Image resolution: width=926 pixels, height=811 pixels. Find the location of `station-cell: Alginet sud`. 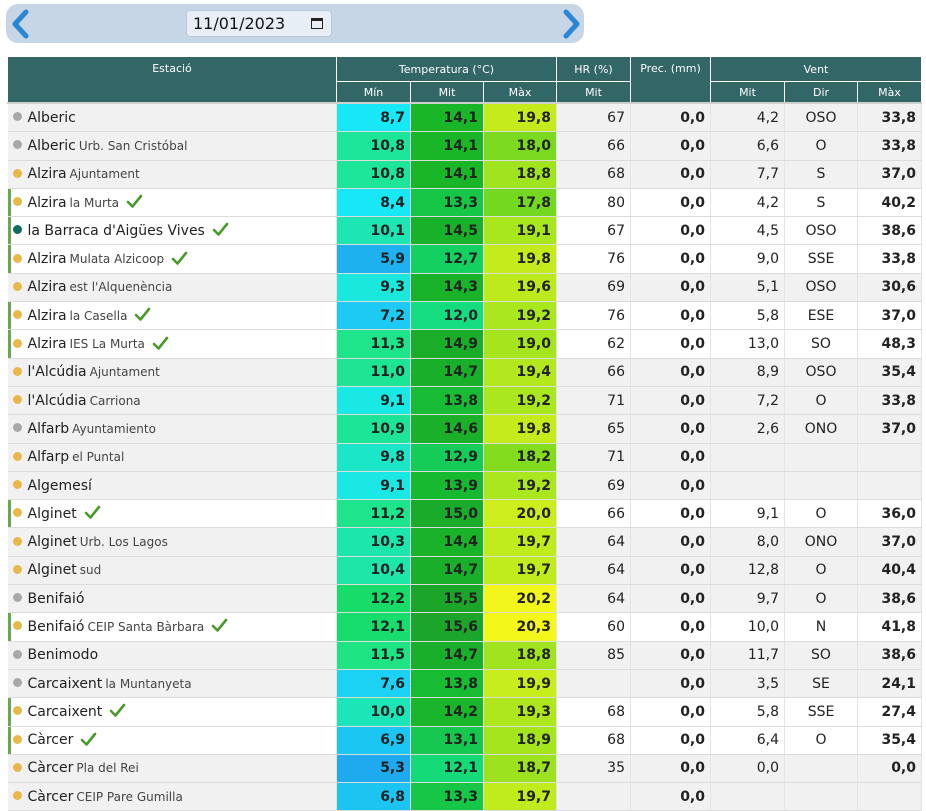

station-cell: Alginet sud is located at coordinates (172, 571).